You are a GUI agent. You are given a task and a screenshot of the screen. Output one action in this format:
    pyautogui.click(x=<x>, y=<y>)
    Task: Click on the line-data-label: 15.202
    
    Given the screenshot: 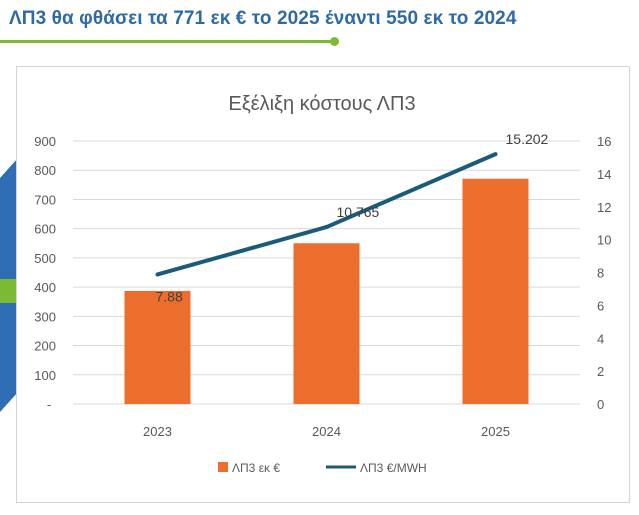 What is the action you would take?
    pyautogui.click(x=527, y=139)
    